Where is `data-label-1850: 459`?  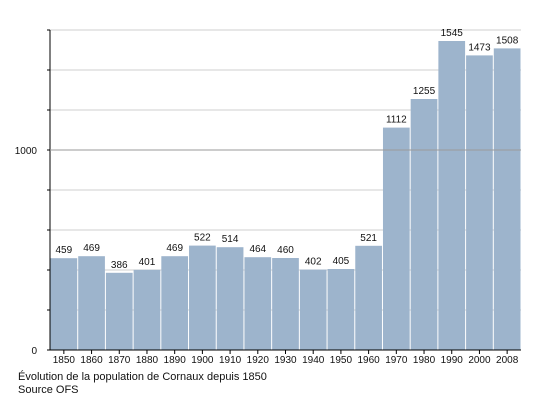 data-label-1850: 459 is located at coordinates (64, 250).